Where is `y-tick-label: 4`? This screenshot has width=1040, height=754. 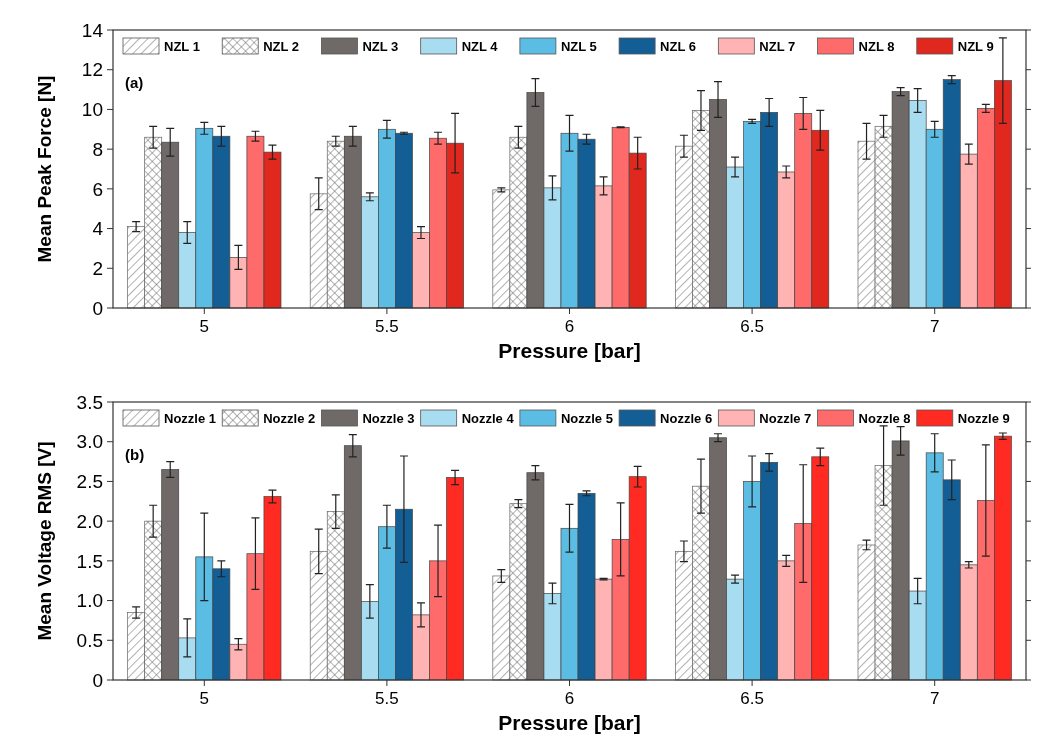
y-tick-label: 4 is located at coordinates (98, 229).